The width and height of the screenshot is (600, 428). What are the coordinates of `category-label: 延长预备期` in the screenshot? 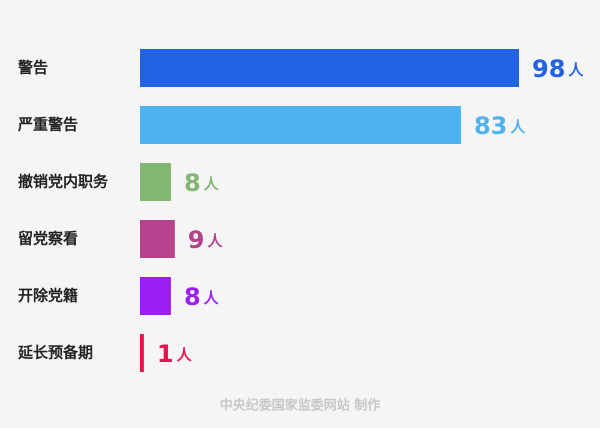 It's located at (55, 353).